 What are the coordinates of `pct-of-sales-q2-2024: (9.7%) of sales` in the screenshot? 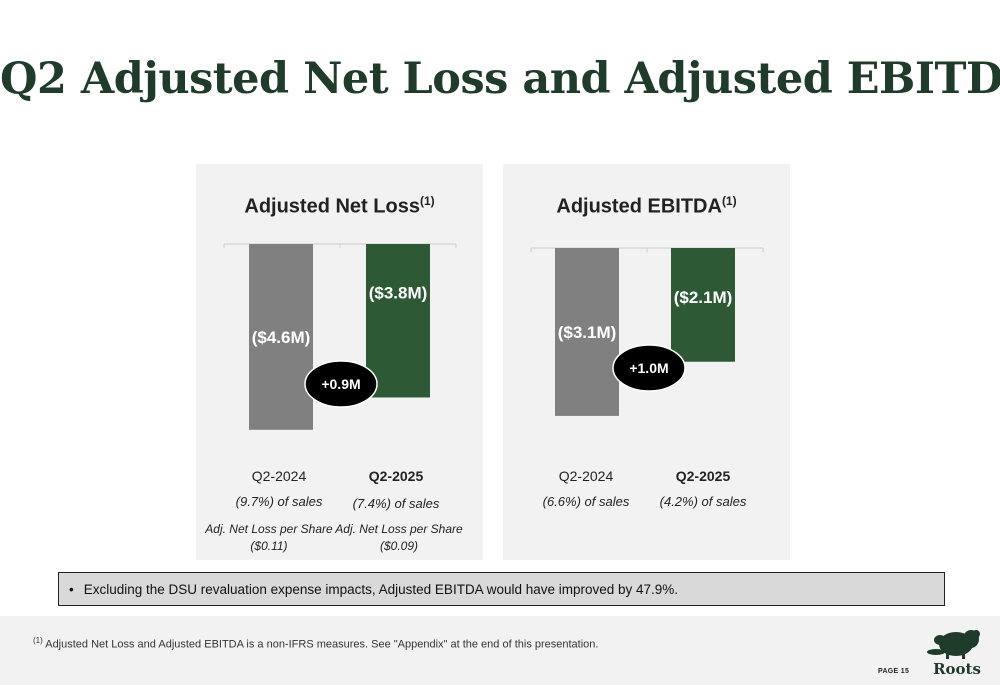 It's located at (279, 501).